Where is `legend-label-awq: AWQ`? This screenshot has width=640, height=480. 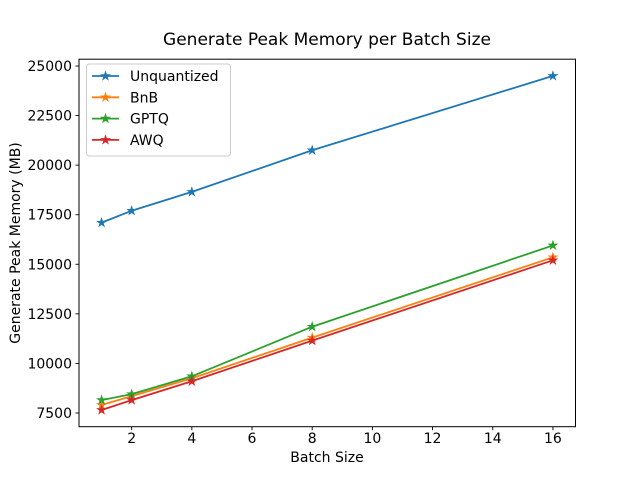
legend-label-awq: AWQ is located at coordinates (147, 141).